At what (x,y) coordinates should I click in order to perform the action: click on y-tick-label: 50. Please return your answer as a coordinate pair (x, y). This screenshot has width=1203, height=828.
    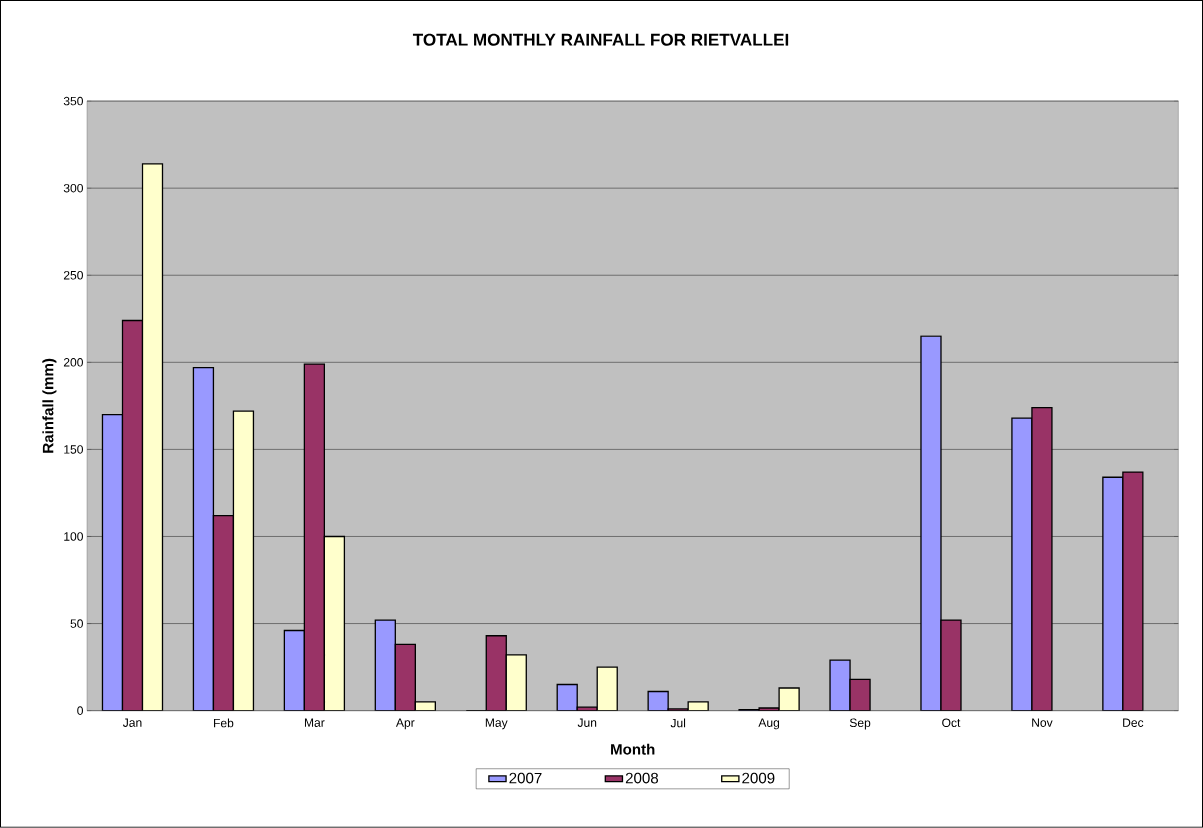
    Looking at the image, I should click on (76, 623).